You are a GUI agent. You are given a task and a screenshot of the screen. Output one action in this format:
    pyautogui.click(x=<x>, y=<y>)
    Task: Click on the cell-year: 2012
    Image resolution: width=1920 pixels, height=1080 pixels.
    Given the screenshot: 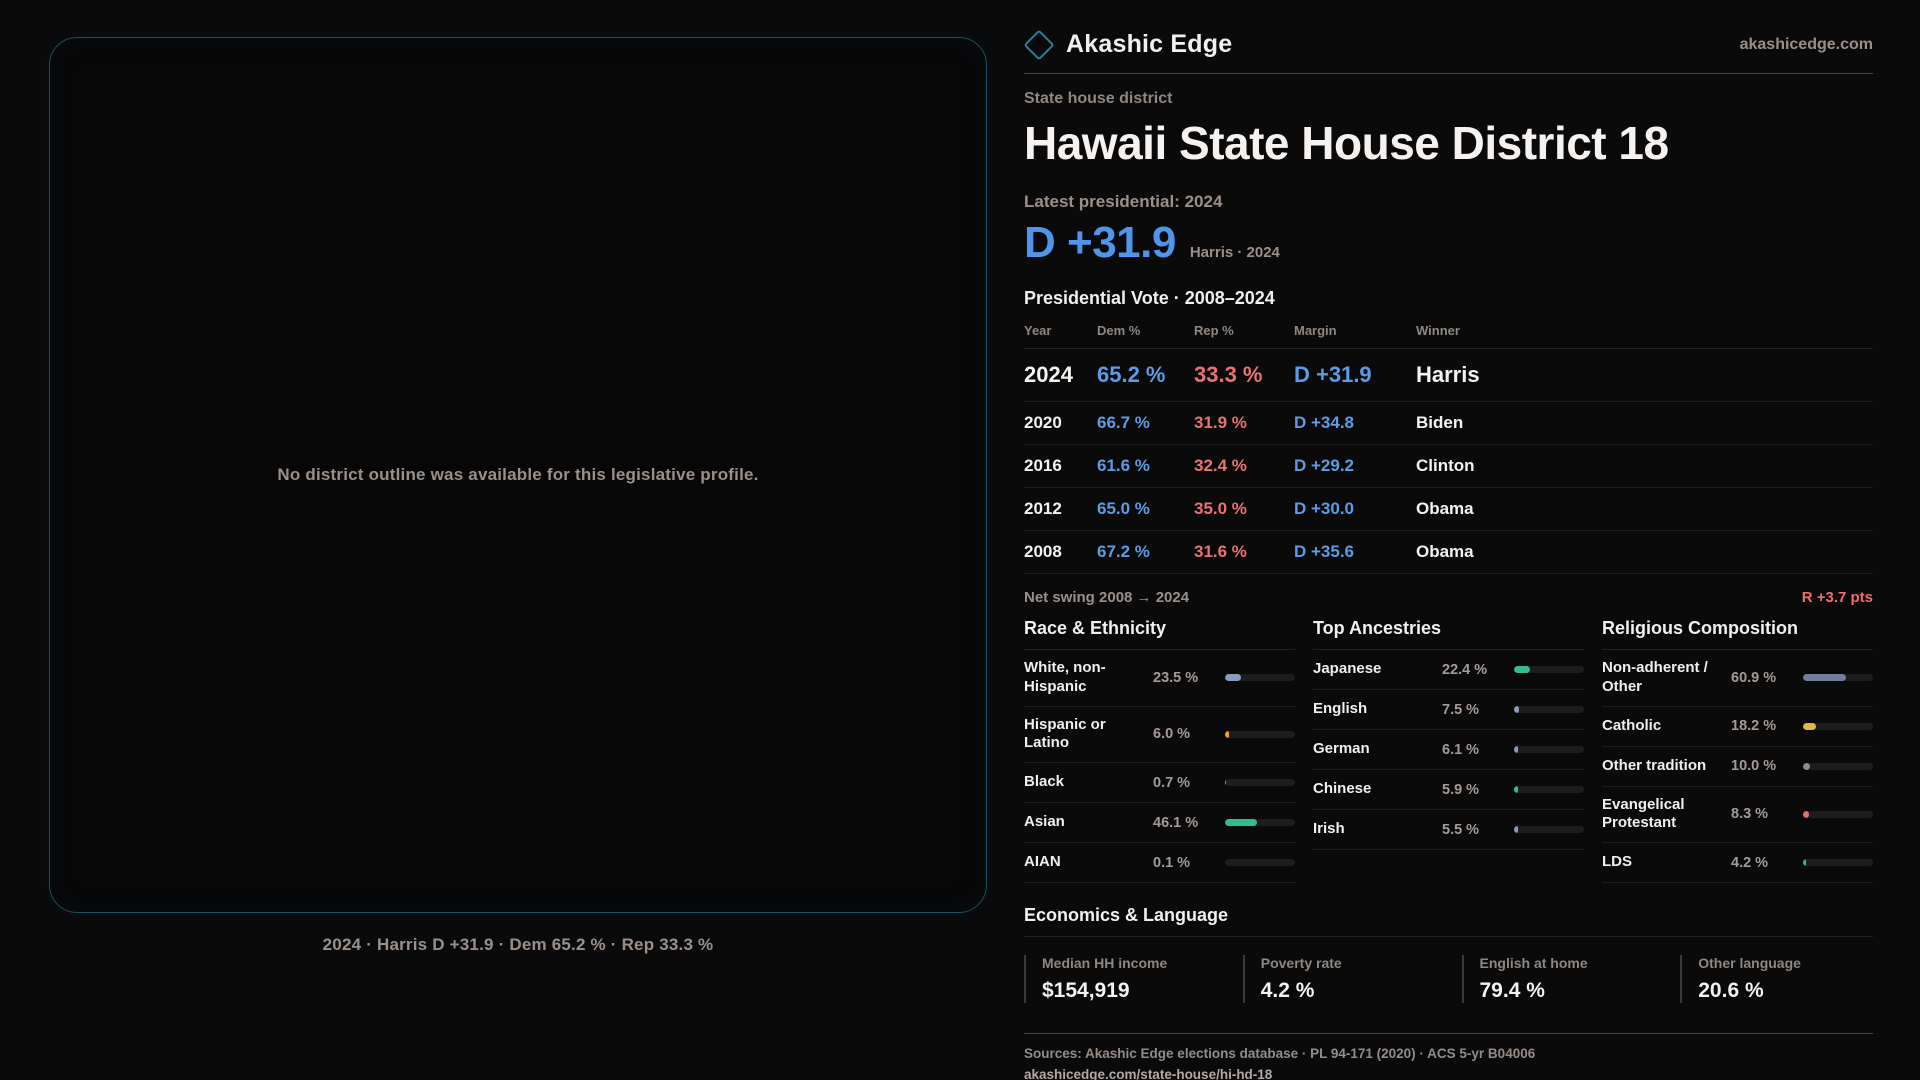 What is the action you would take?
    pyautogui.click(x=1043, y=508)
    